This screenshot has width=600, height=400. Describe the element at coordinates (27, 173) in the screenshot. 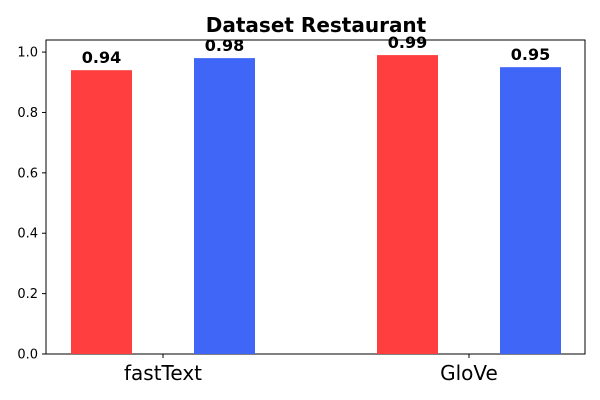

I see `y-tick-label: 0.6` at that location.